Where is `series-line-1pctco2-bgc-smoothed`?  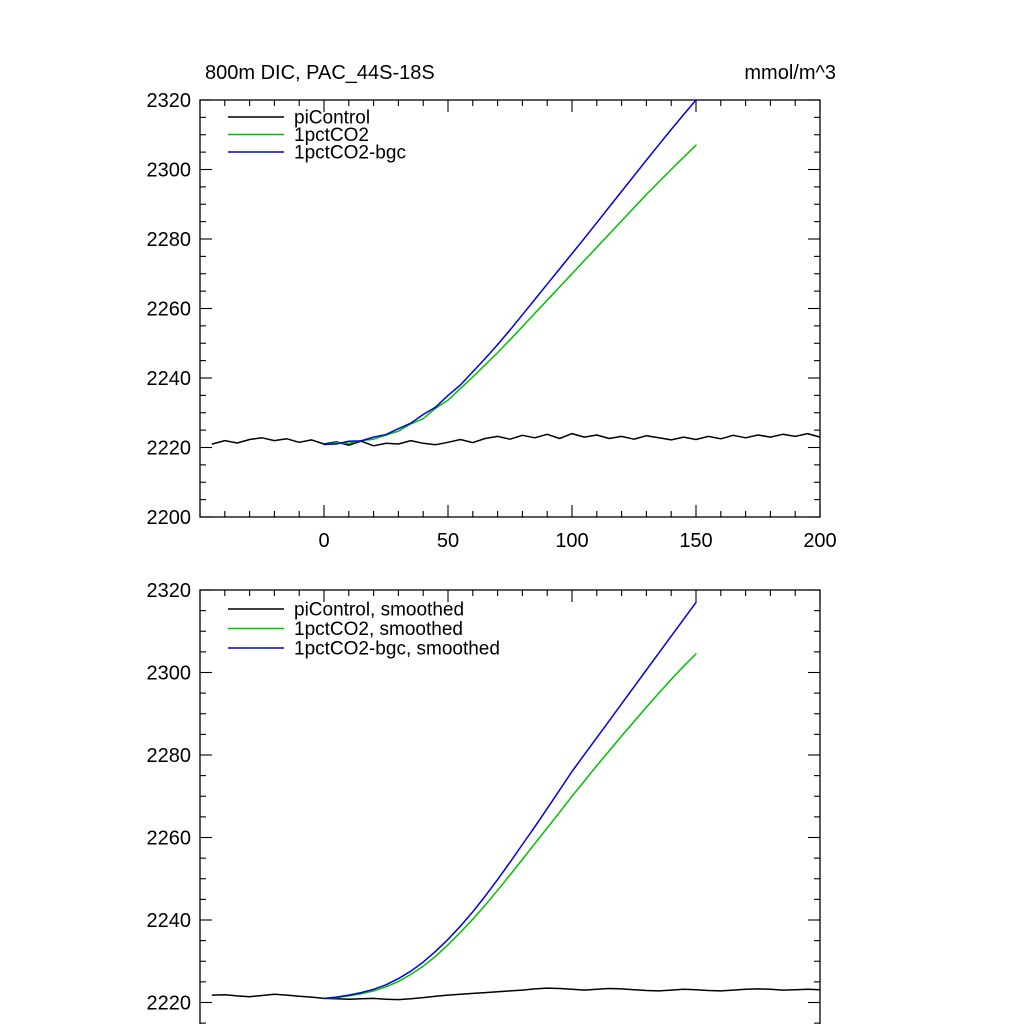
series-line-1pctco2-bgc-smoothed is located at coordinates (510, 800).